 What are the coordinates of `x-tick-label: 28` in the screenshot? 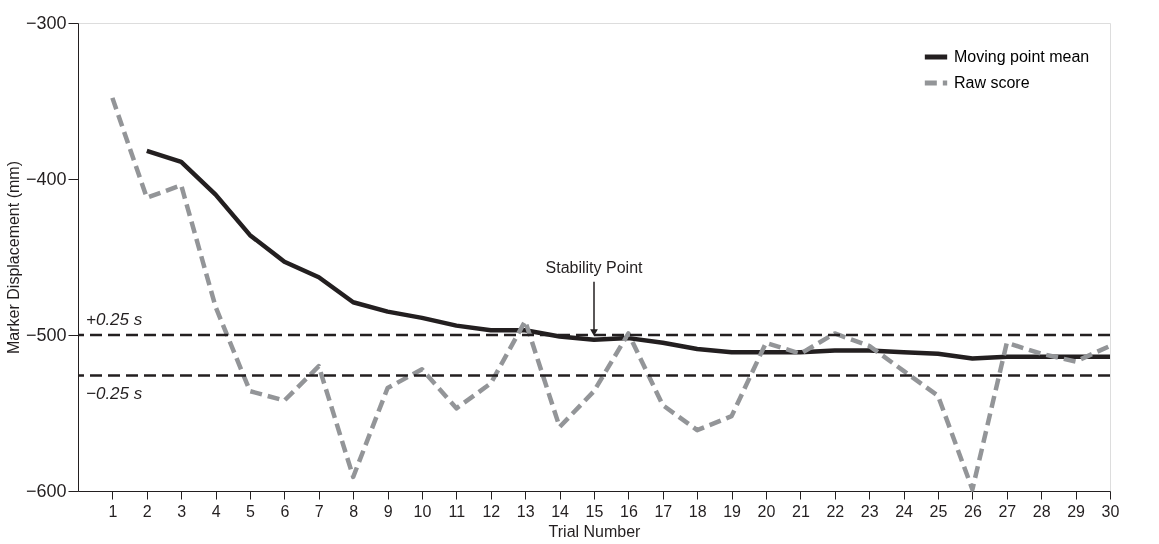 It's located at (1041, 511).